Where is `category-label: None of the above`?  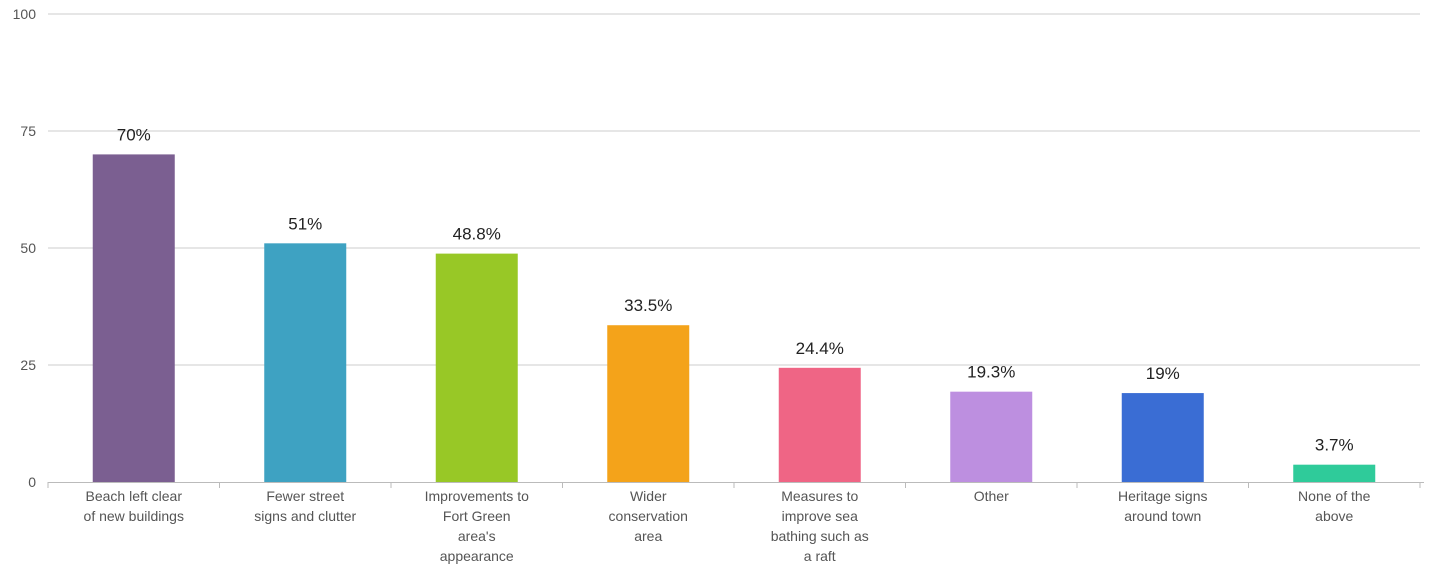 category-label: None of the above is located at coordinates (1334, 506).